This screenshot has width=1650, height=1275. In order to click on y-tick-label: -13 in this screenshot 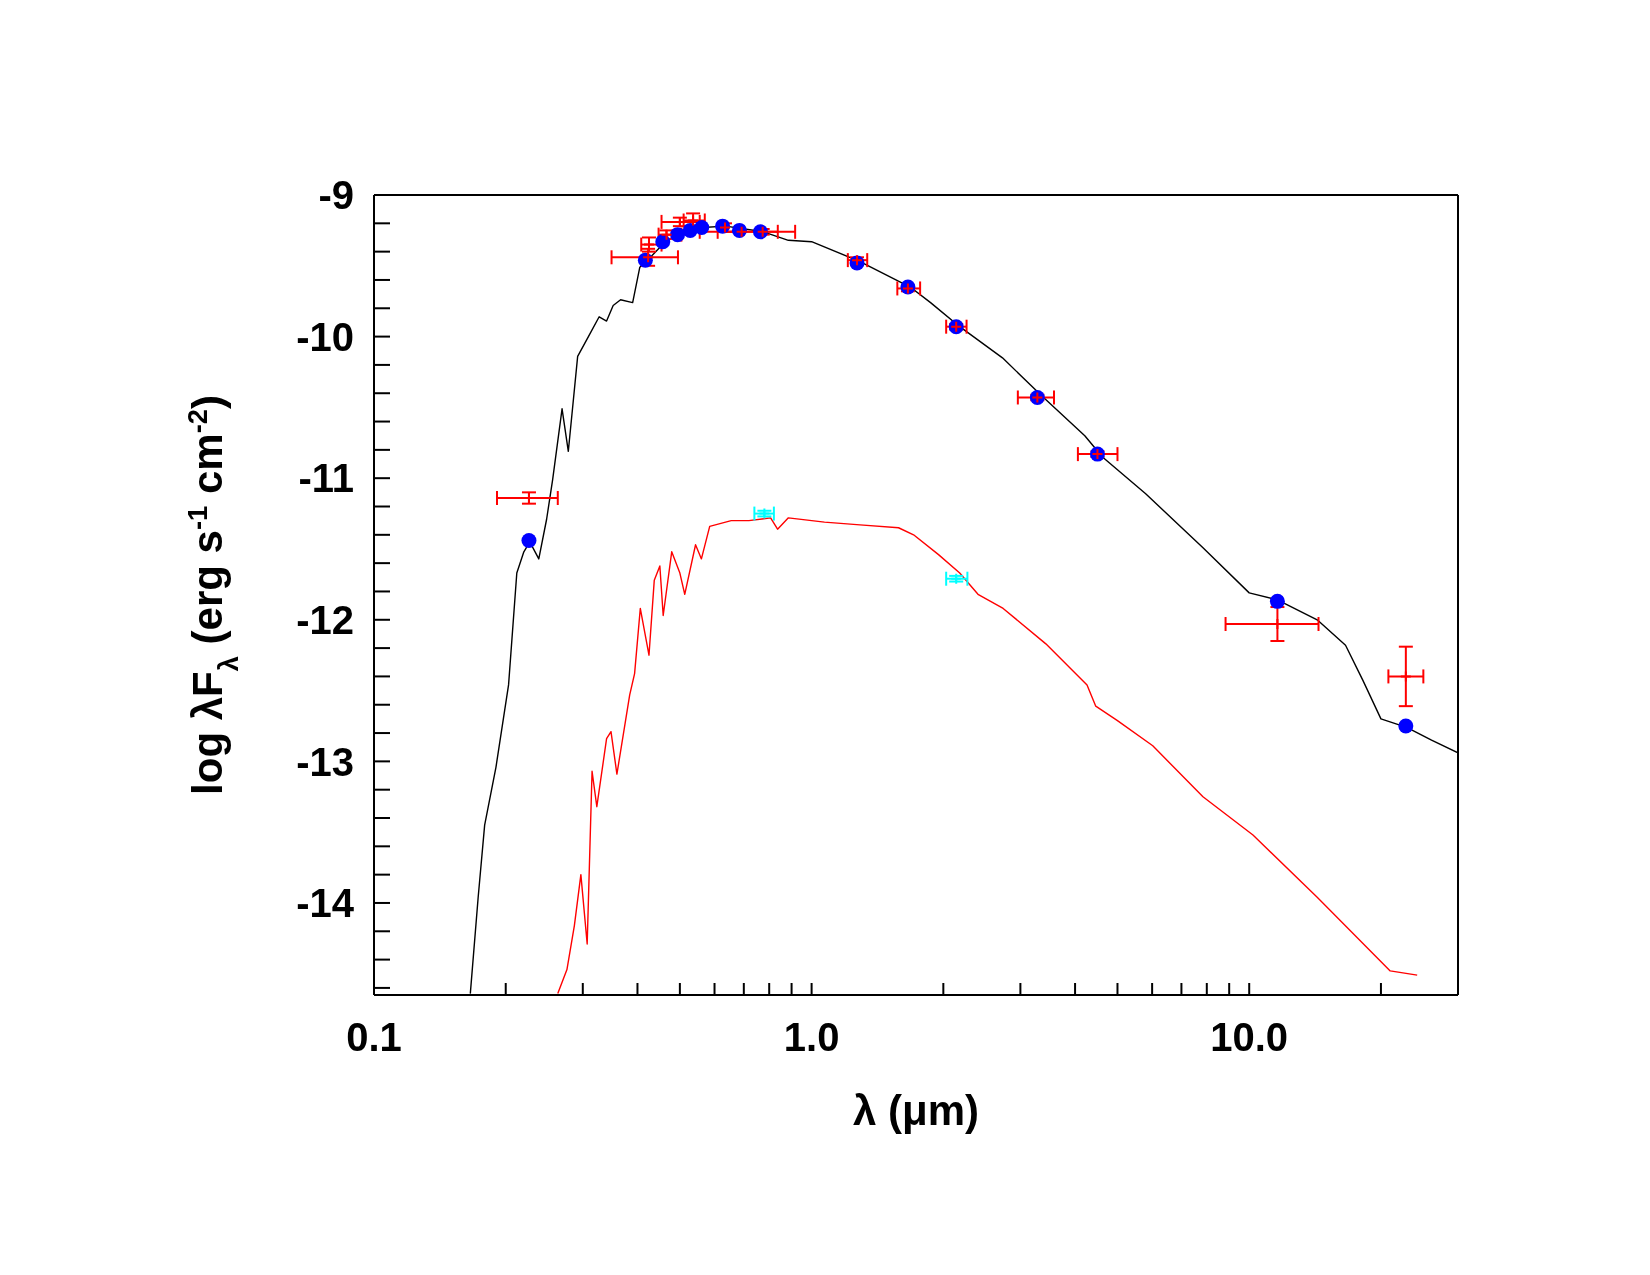, I will do `click(325, 761)`.